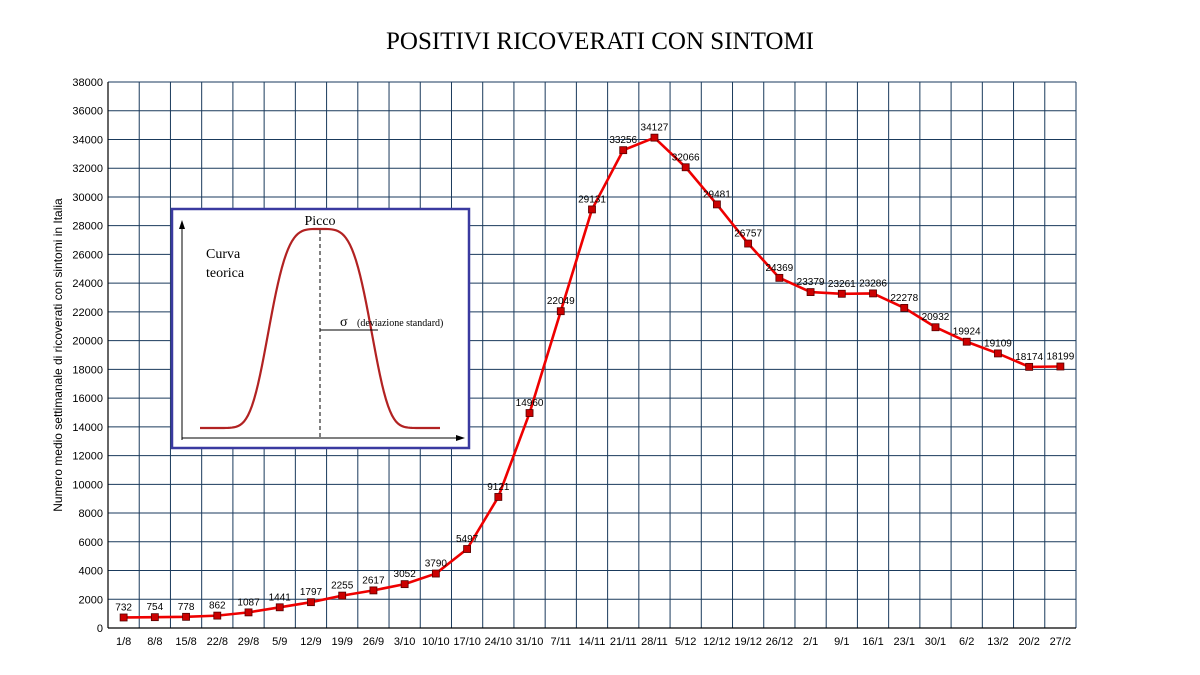  I want to click on y-tick-label: 18000, so click(87, 370).